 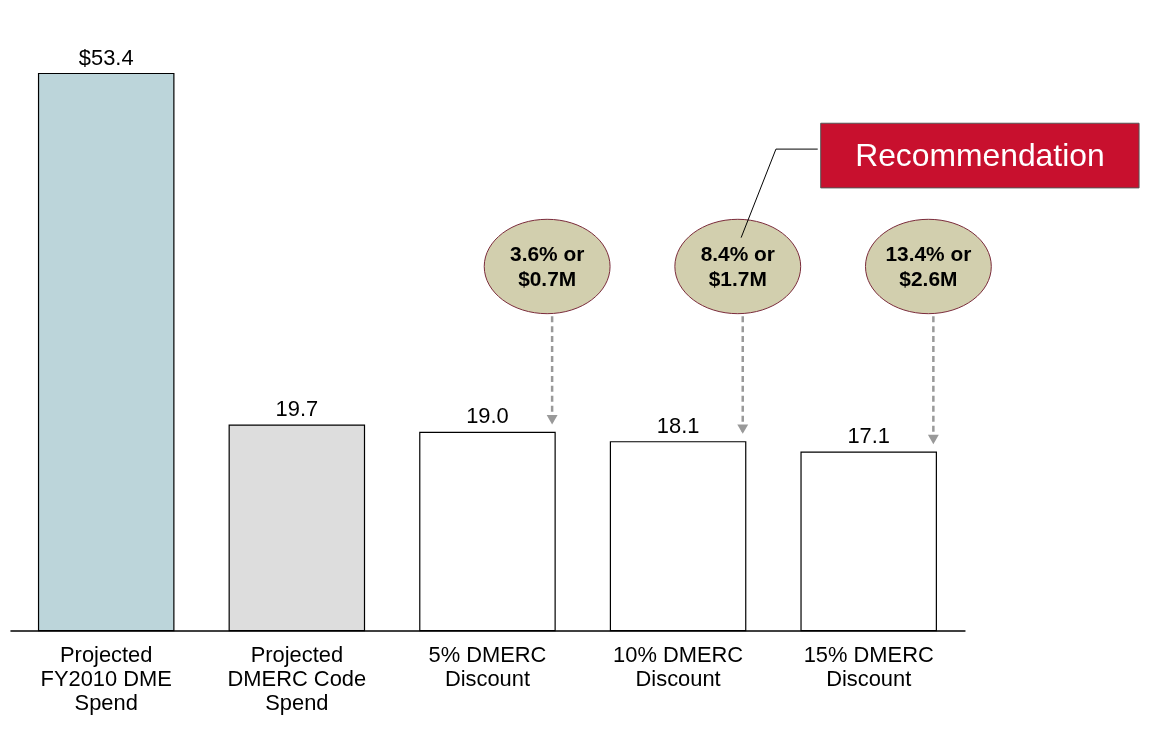 I want to click on annotation: Recommendation, so click(x=980, y=155).